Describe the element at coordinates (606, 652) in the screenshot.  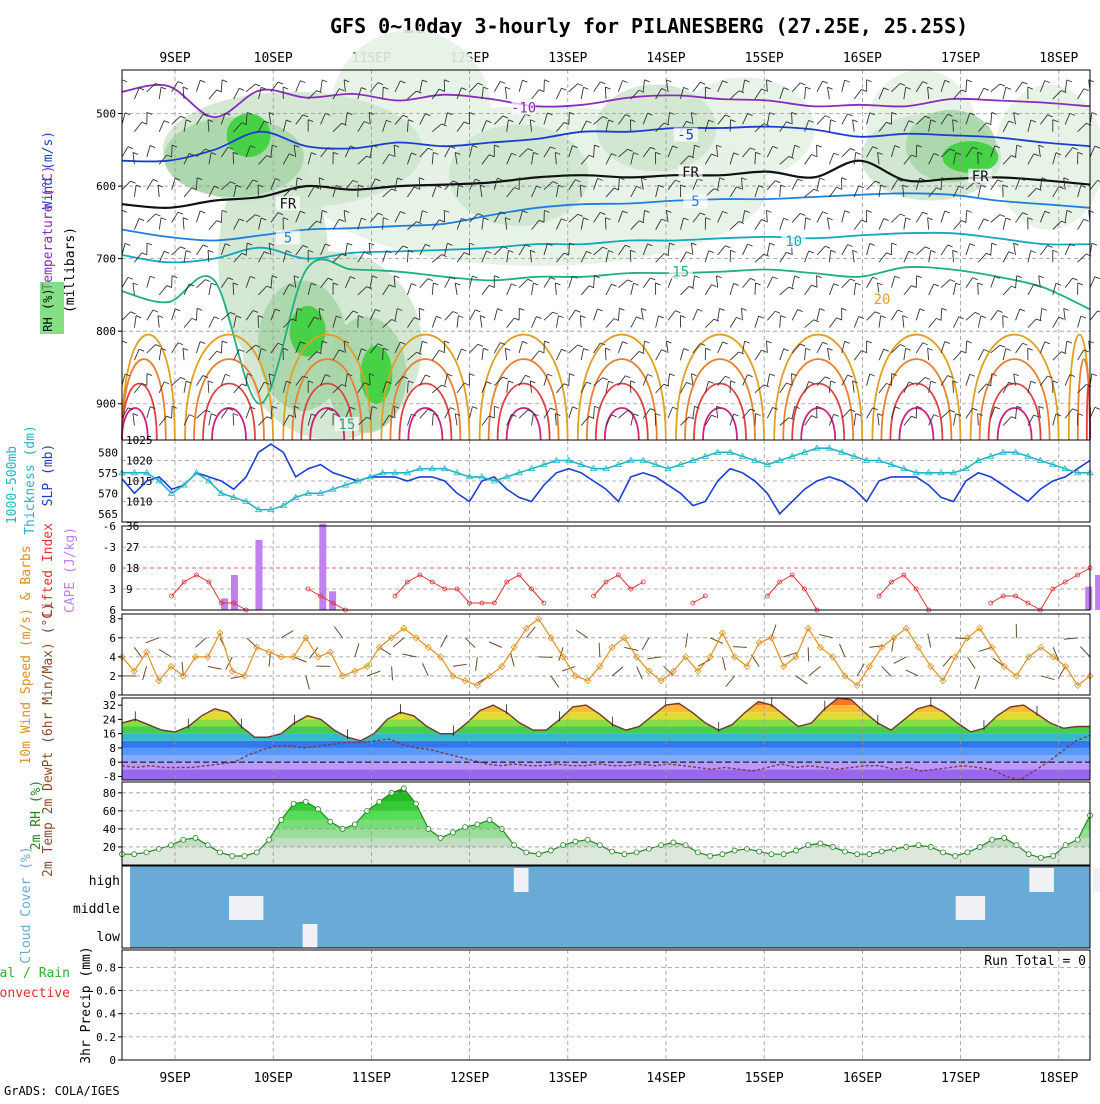
I see `wind-speed-line` at that location.